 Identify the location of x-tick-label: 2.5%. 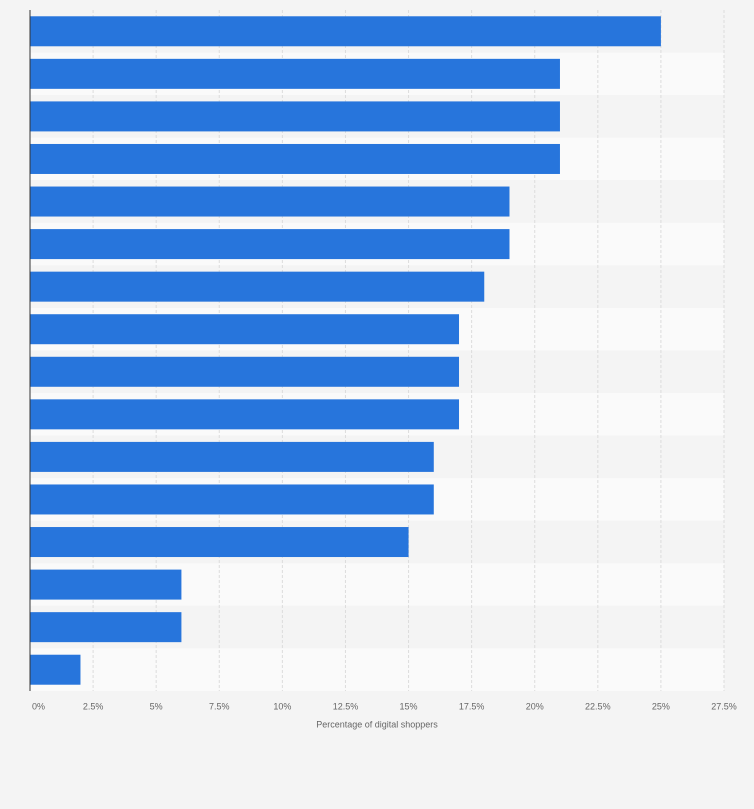
(93, 706).